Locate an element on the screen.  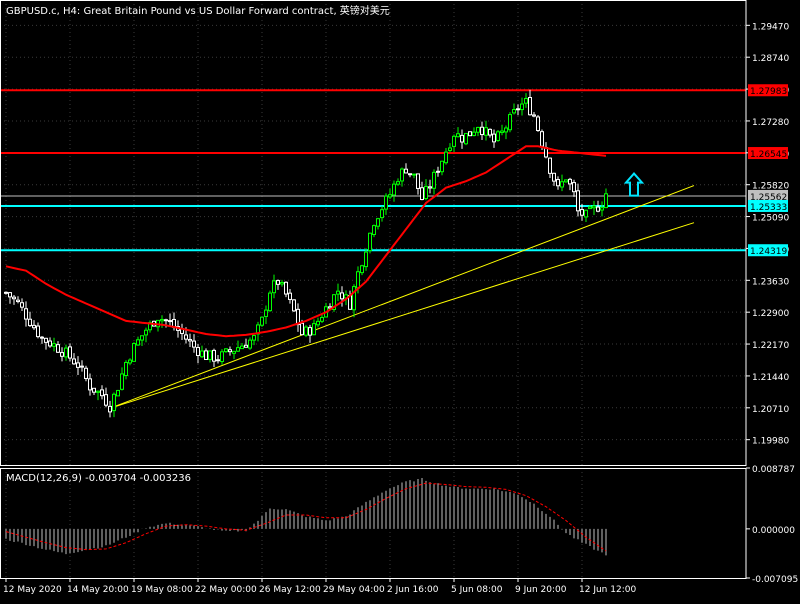
price-tick-label: 1.29470 is located at coordinates (770, 27).